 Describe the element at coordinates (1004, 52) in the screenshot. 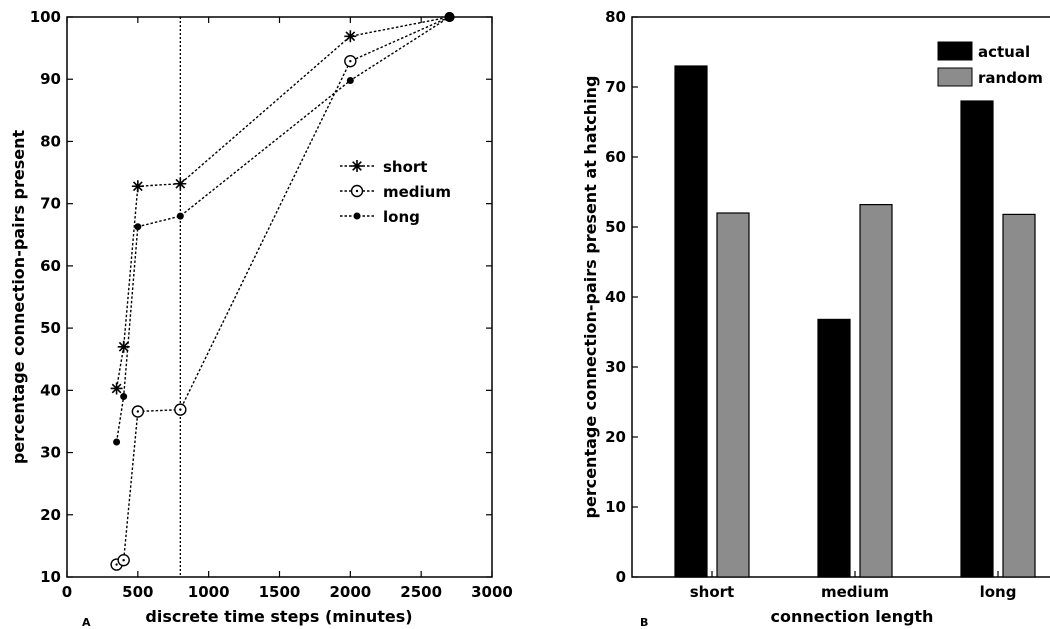

I see `legend-label-actual: actual` at that location.